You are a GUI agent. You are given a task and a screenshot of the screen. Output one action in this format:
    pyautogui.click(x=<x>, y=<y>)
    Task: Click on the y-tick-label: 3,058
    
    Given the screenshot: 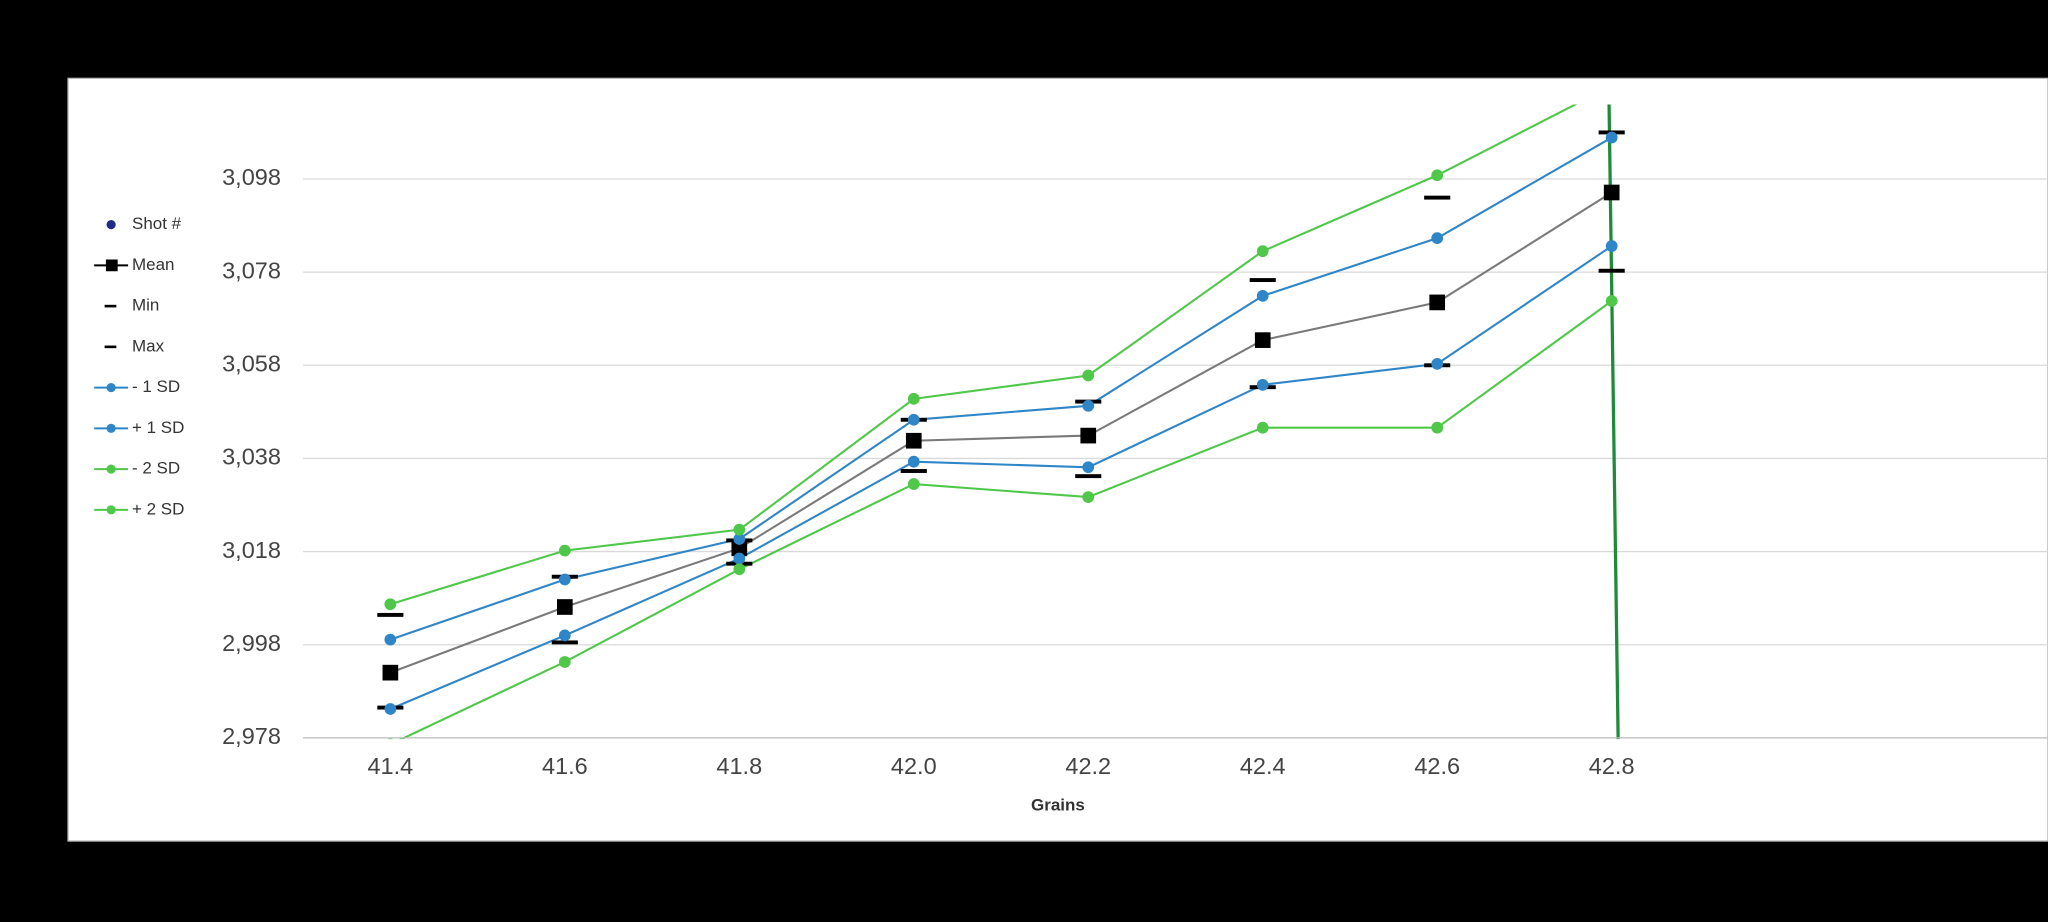 What is the action you would take?
    pyautogui.click(x=251, y=363)
    